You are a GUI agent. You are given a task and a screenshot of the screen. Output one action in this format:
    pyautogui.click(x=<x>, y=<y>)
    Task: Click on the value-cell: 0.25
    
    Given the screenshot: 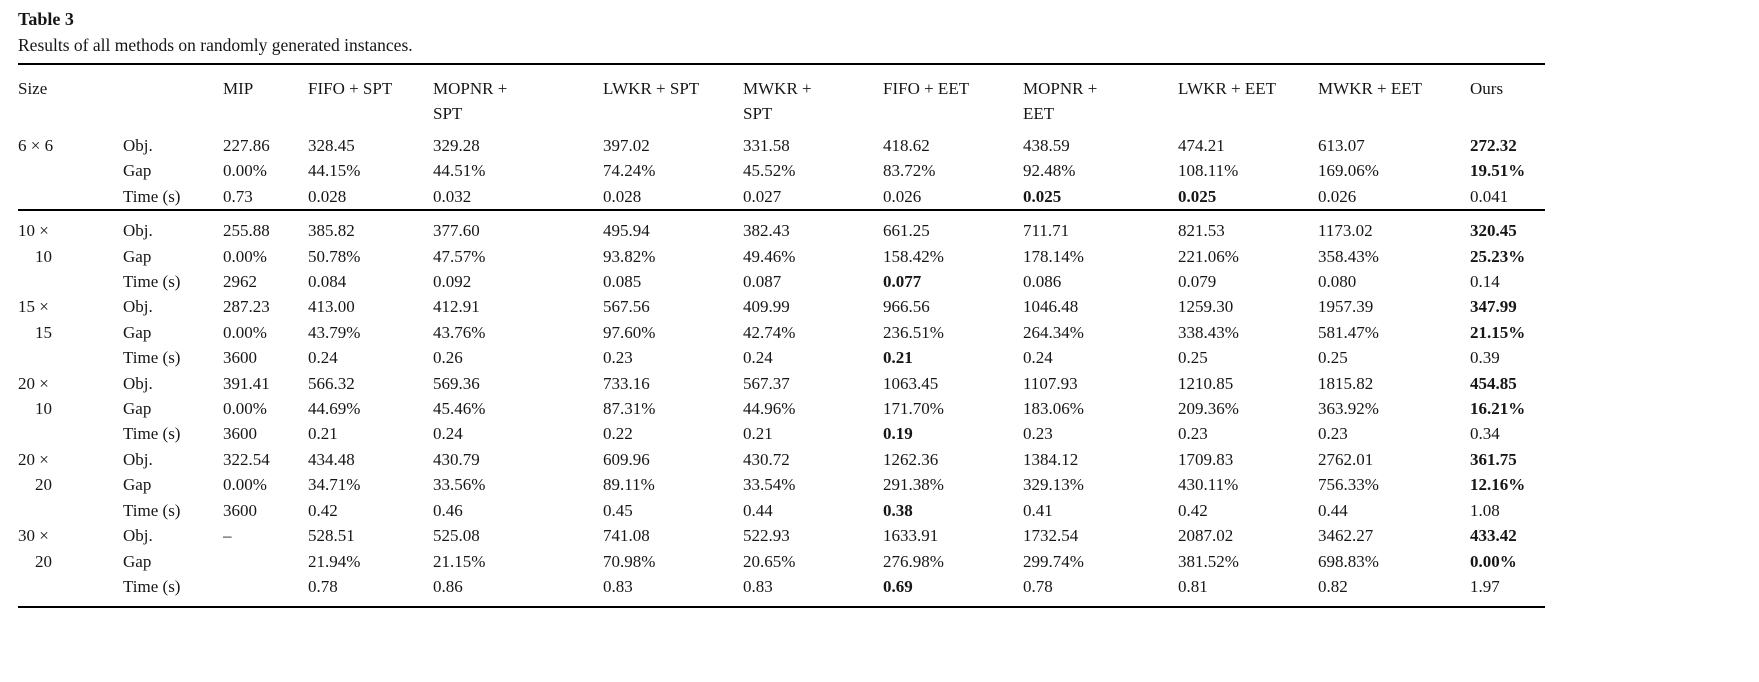 What is the action you would take?
    pyautogui.click(x=1333, y=358)
    